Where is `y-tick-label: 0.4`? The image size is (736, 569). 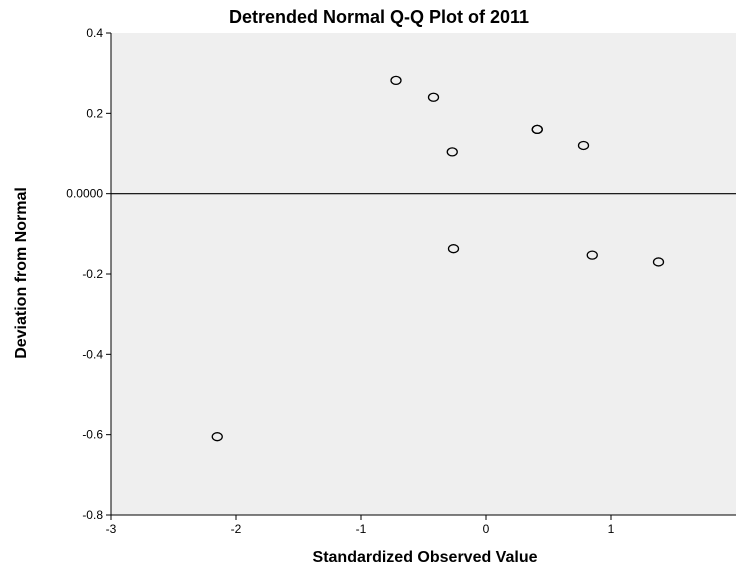 y-tick-label: 0.4 is located at coordinates (94, 33).